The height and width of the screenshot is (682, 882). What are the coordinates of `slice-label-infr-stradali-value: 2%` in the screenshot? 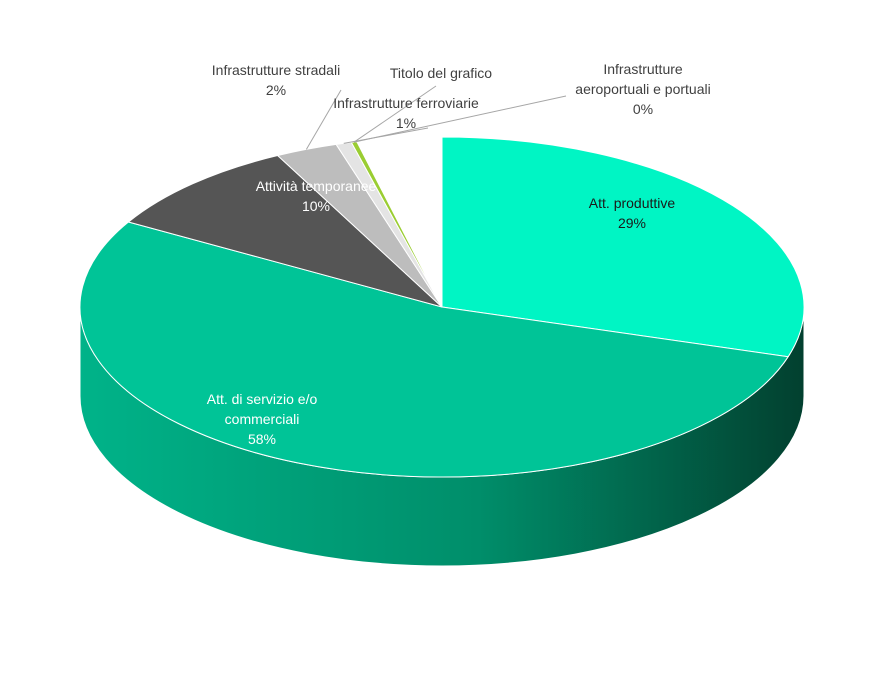 It's located at (276, 90).